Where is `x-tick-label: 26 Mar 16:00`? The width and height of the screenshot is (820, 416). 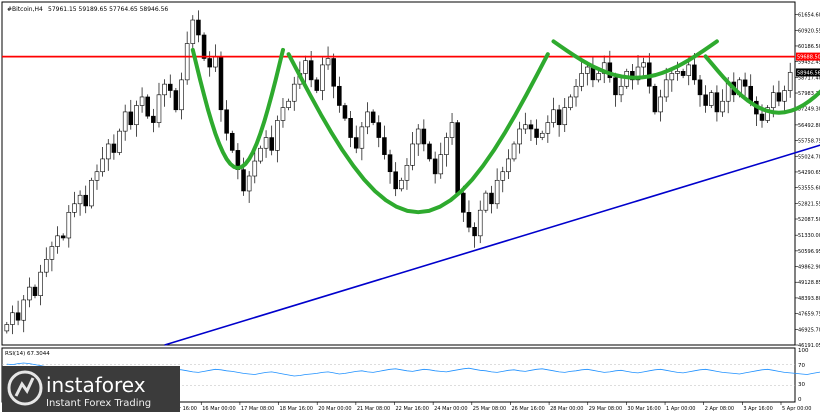 x-tick-label: 26 Mar 16:00 is located at coordinates (527, 409).